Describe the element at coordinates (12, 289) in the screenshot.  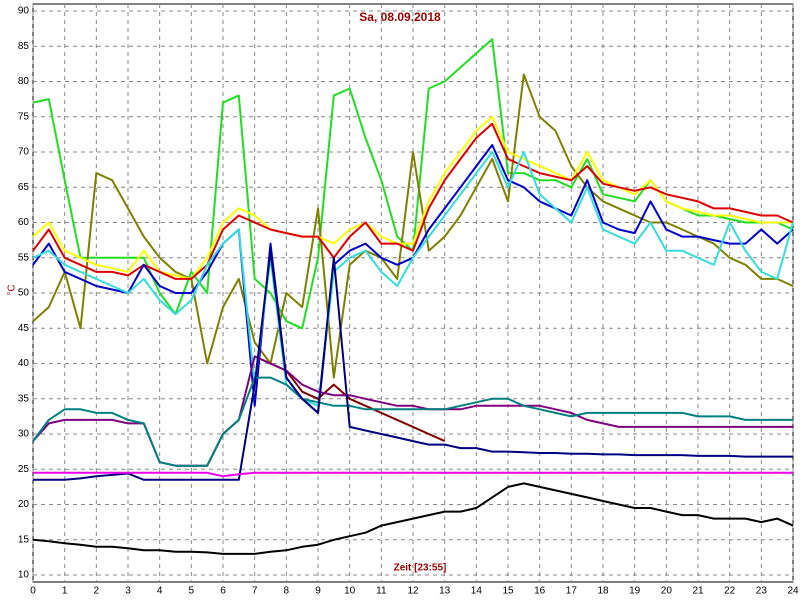
I see `y-axis-label: °C` at that location.